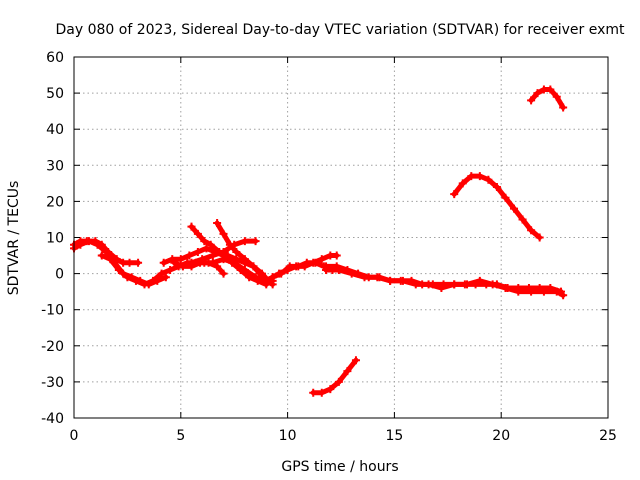 This screenshot has height=480, width=640. Describe the element at coordinates (55, 94) in the screenshot. I see `y-tick-label: 50` at that location.